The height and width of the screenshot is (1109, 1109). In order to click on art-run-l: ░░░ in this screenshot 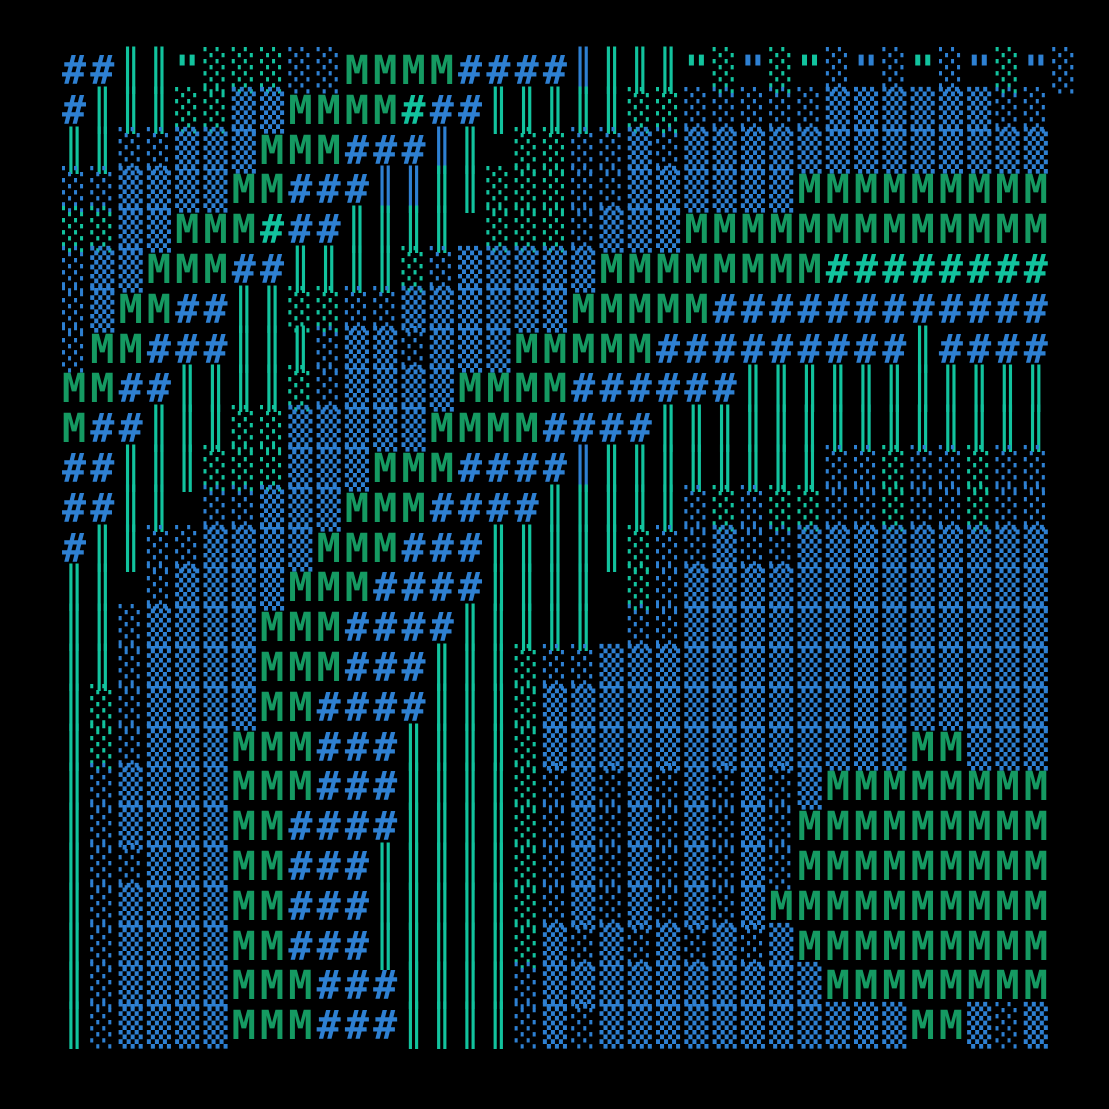, I will do `click(246, 468)`.